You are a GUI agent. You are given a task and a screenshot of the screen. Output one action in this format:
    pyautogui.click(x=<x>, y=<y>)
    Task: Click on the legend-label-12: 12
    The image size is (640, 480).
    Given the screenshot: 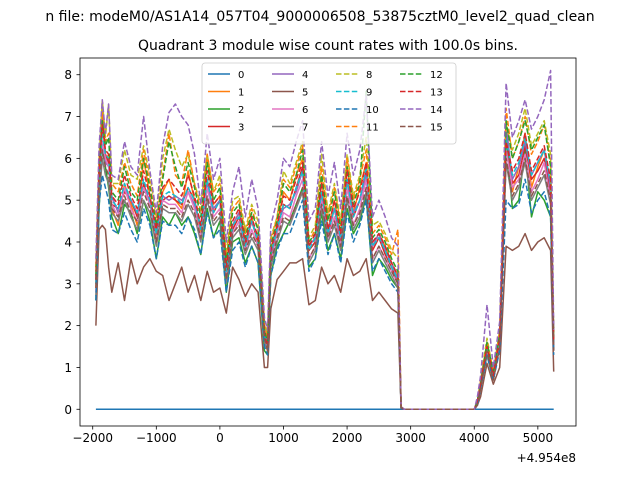 What is the action you would take?
    pyautogui.click(x=436, y=75)
    